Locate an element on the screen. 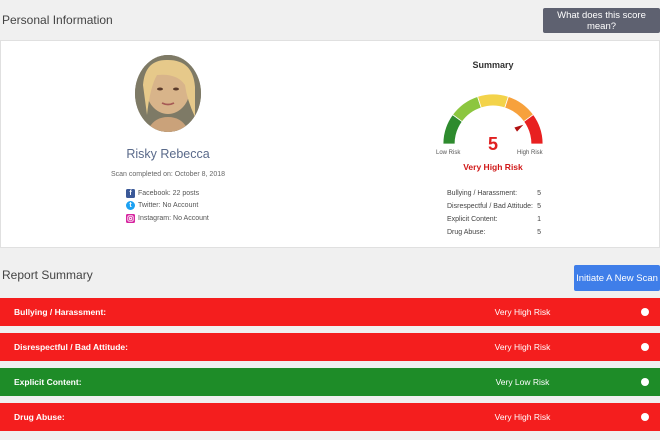 The height and width of the screenshot is (440, 660). facebook-icon: f is located at coordinates (130, 193).